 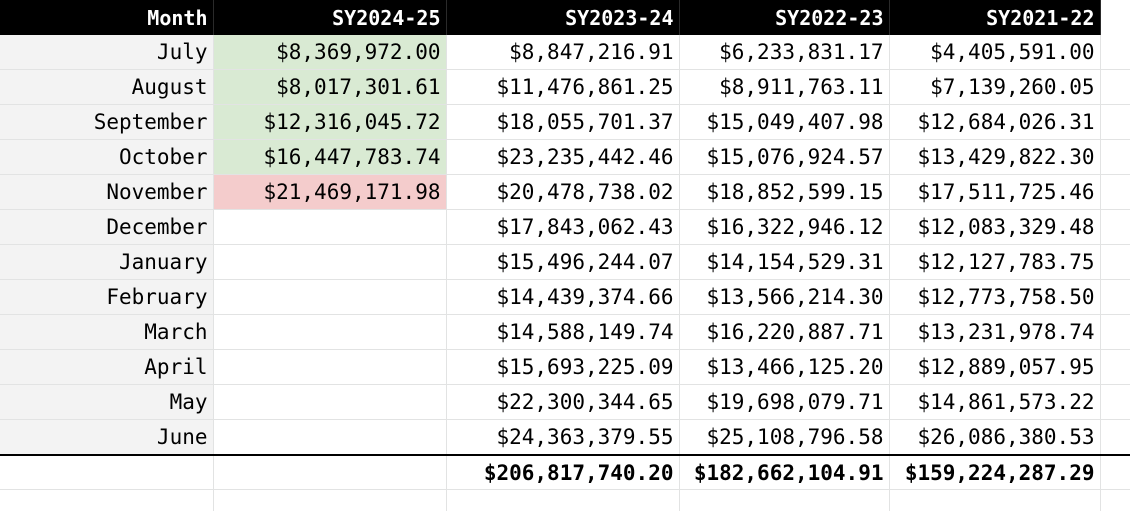 I want to click on sy2021-22-cell: $12,889,057.95, so click(x=995, y=367).